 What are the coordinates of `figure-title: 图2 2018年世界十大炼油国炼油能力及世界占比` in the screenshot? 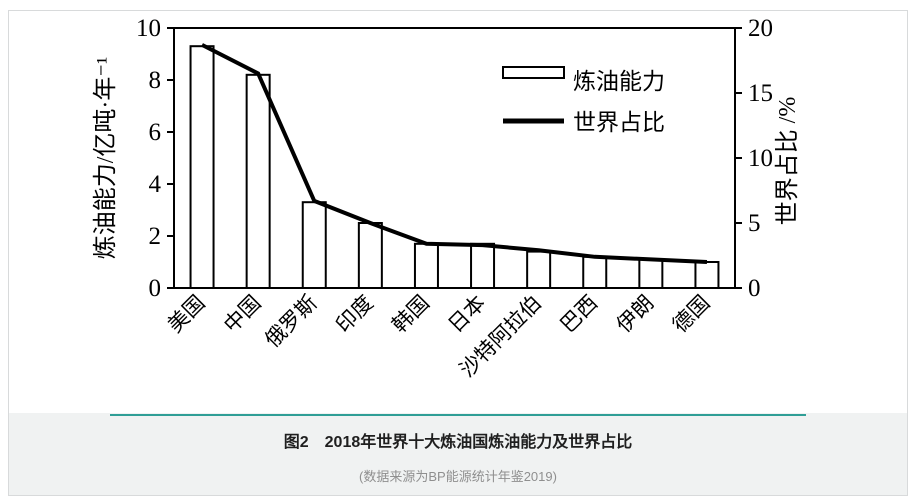 It's located at (458, 442).